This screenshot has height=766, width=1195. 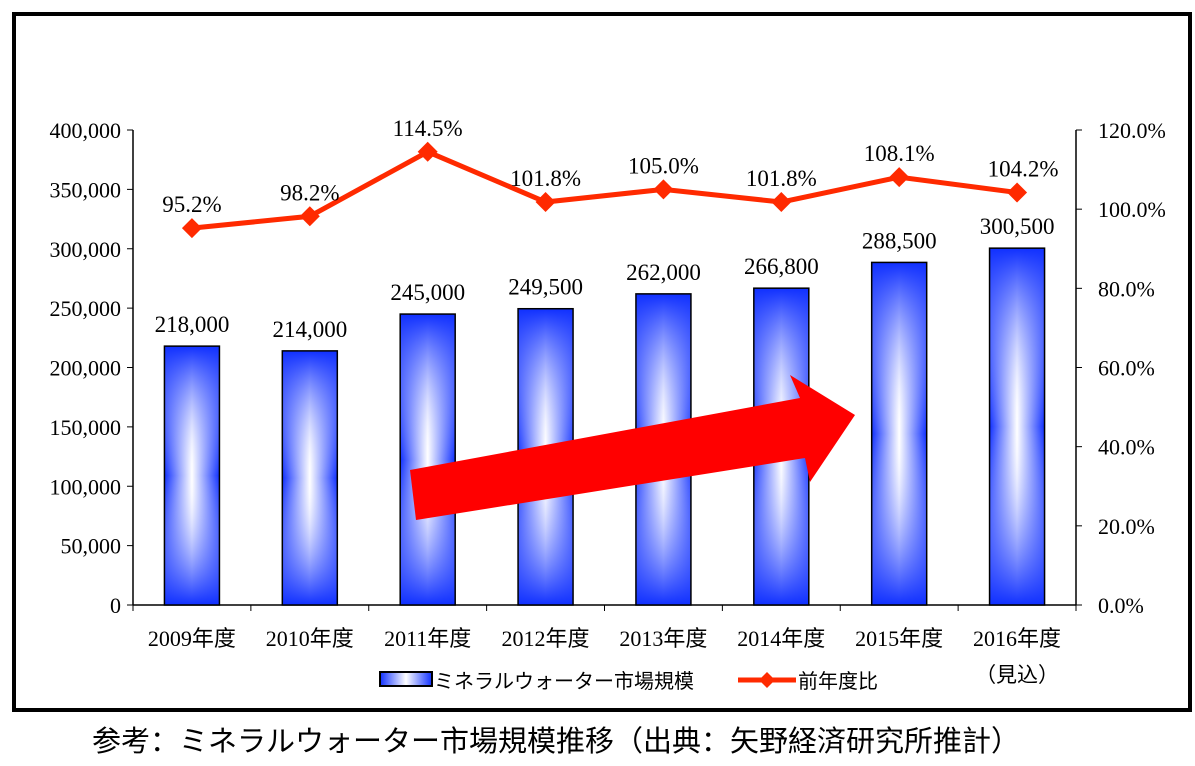 What do you see at coordinates (781, 638) in the screenshot?
I see `x-tick-label: 2014年度` at bounding box center [781, 638].